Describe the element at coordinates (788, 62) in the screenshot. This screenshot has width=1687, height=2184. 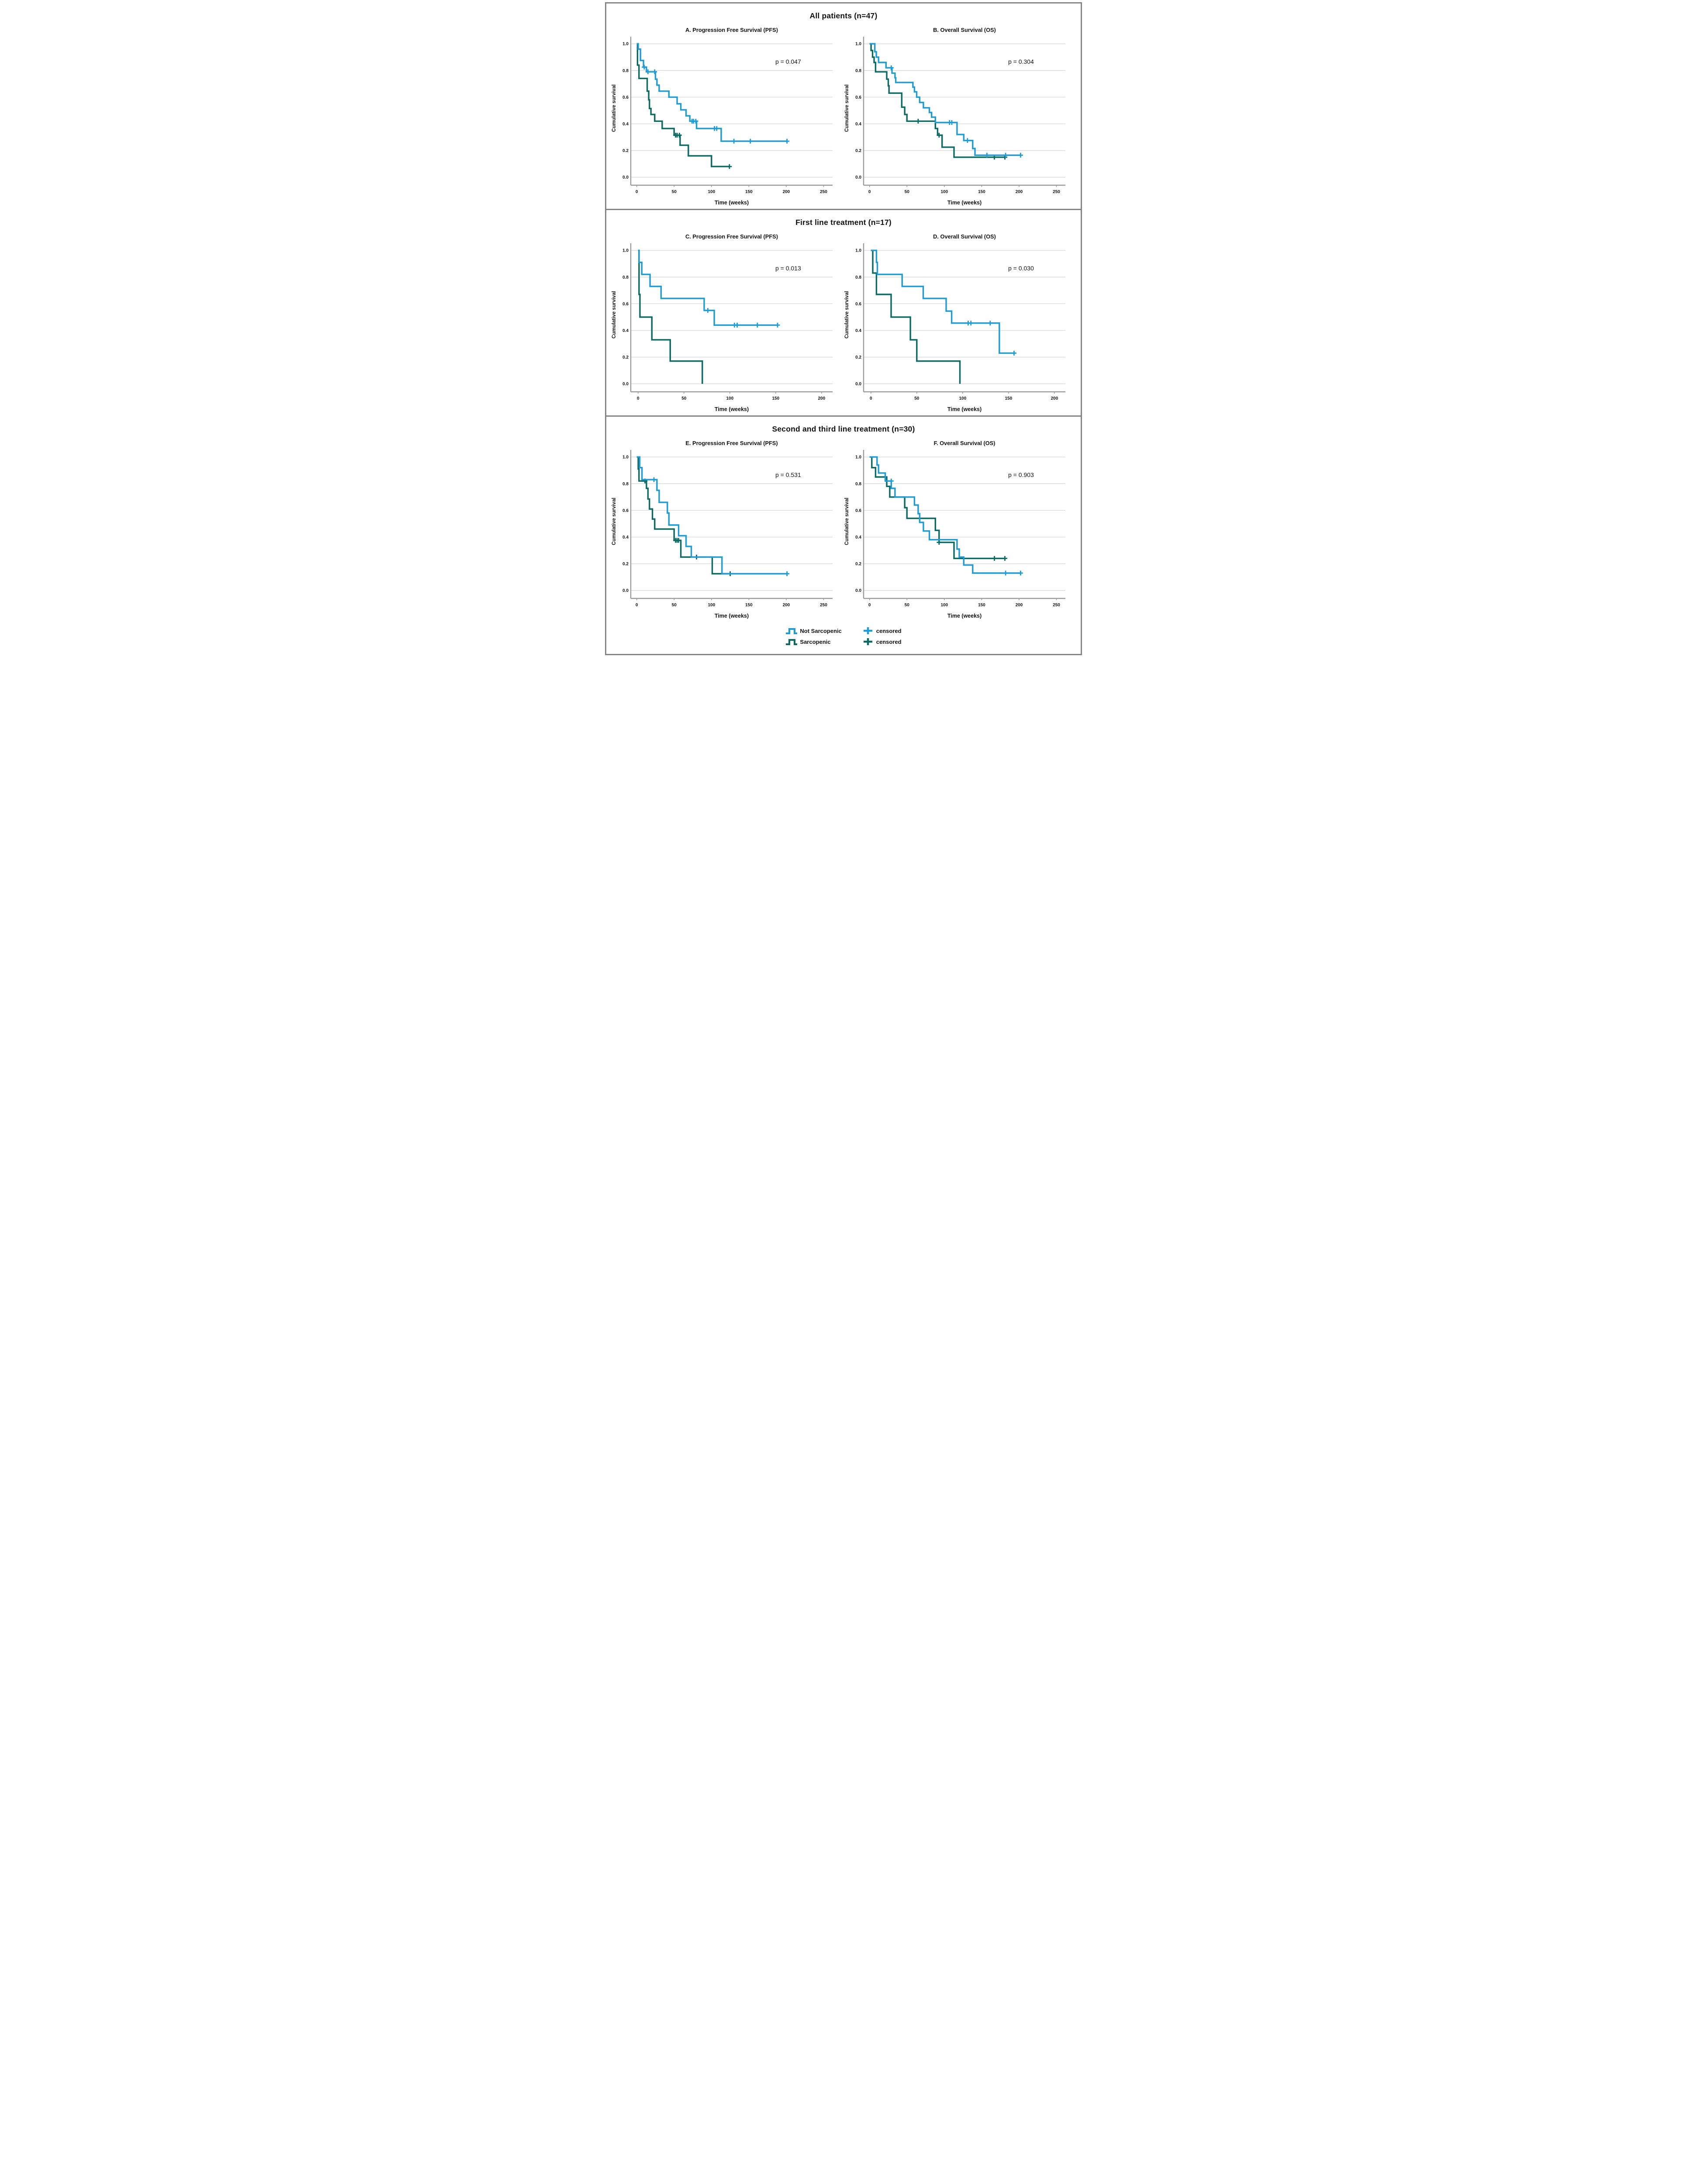
I see `p-value: p = 0.047` at that location.